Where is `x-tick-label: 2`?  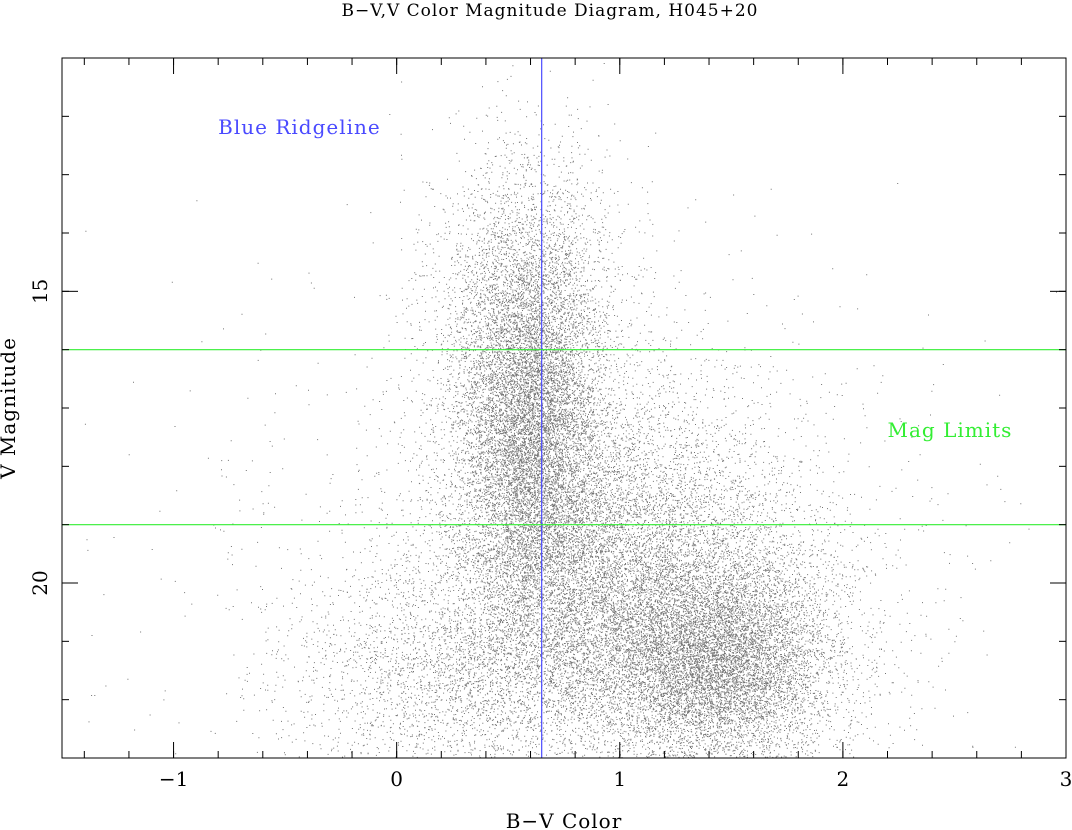
x-tick-label: 2 is located at coordinates (843, 779).